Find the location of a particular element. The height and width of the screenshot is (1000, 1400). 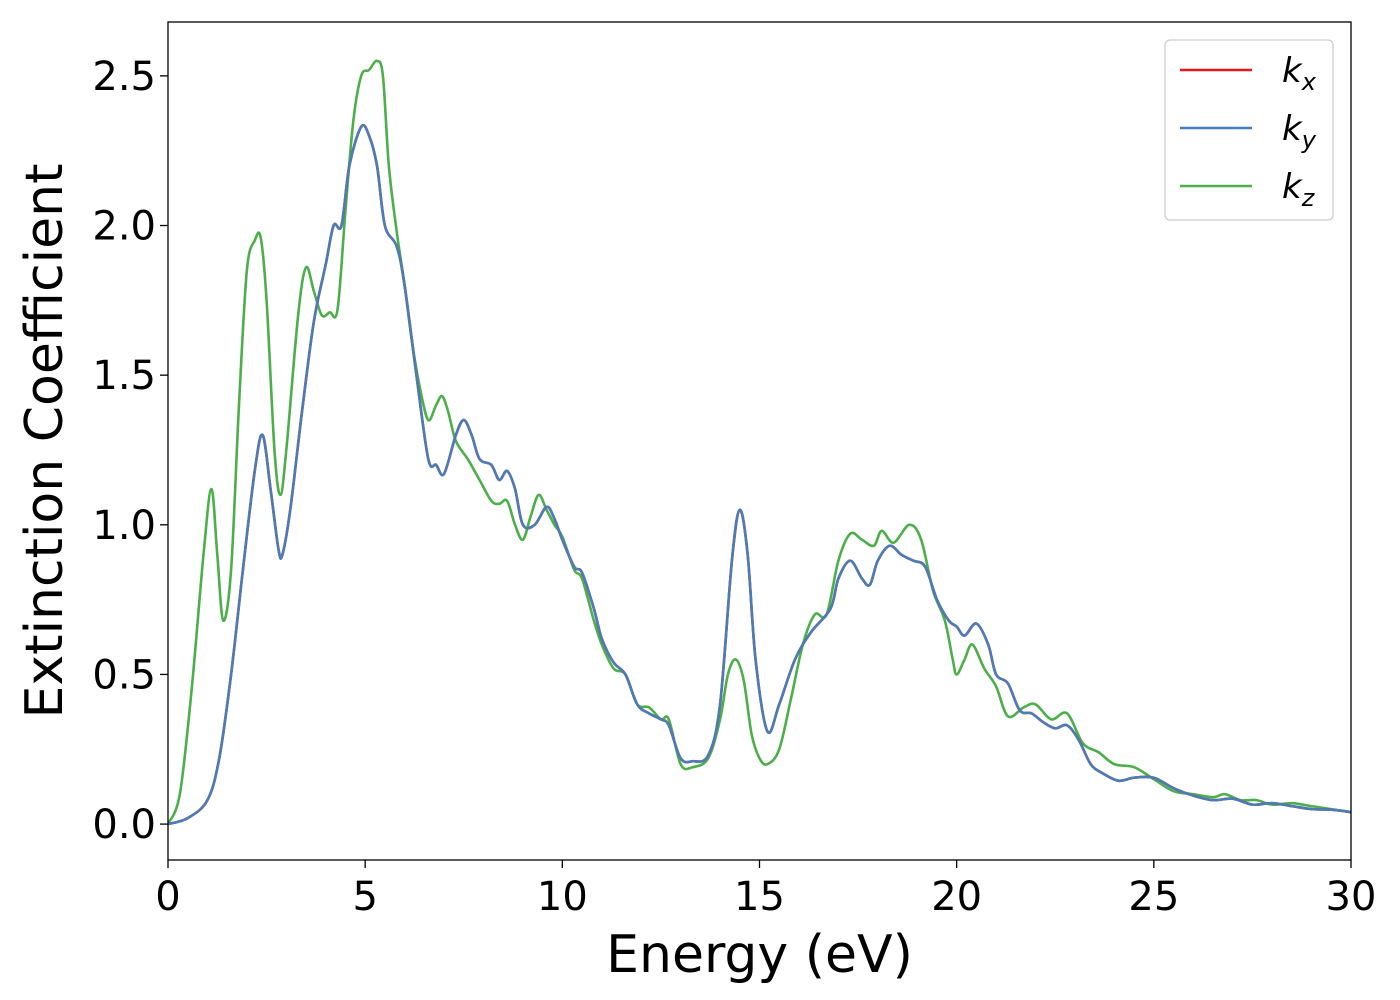

legend-label-kz: kz is located at coordinates (1299, 189).